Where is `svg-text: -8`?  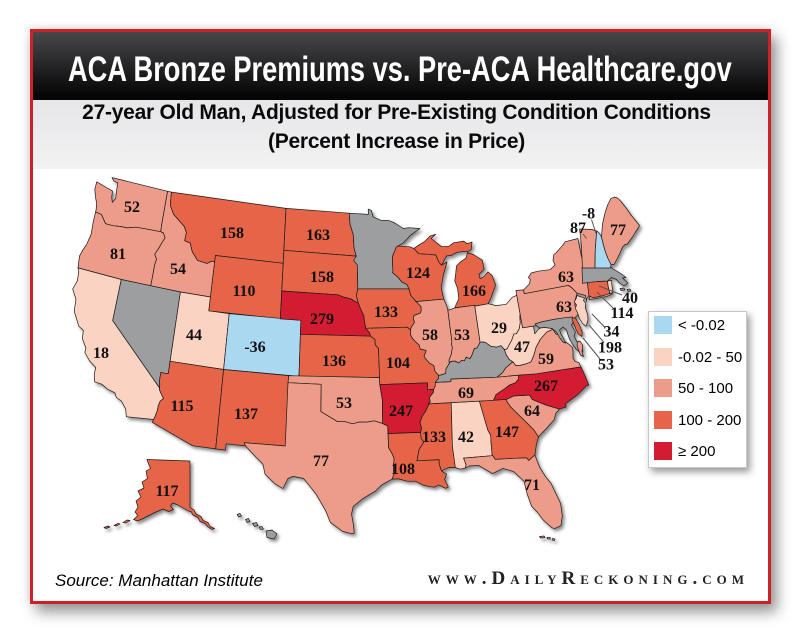
svg-text: -8 is located at coordinates (588, 214).